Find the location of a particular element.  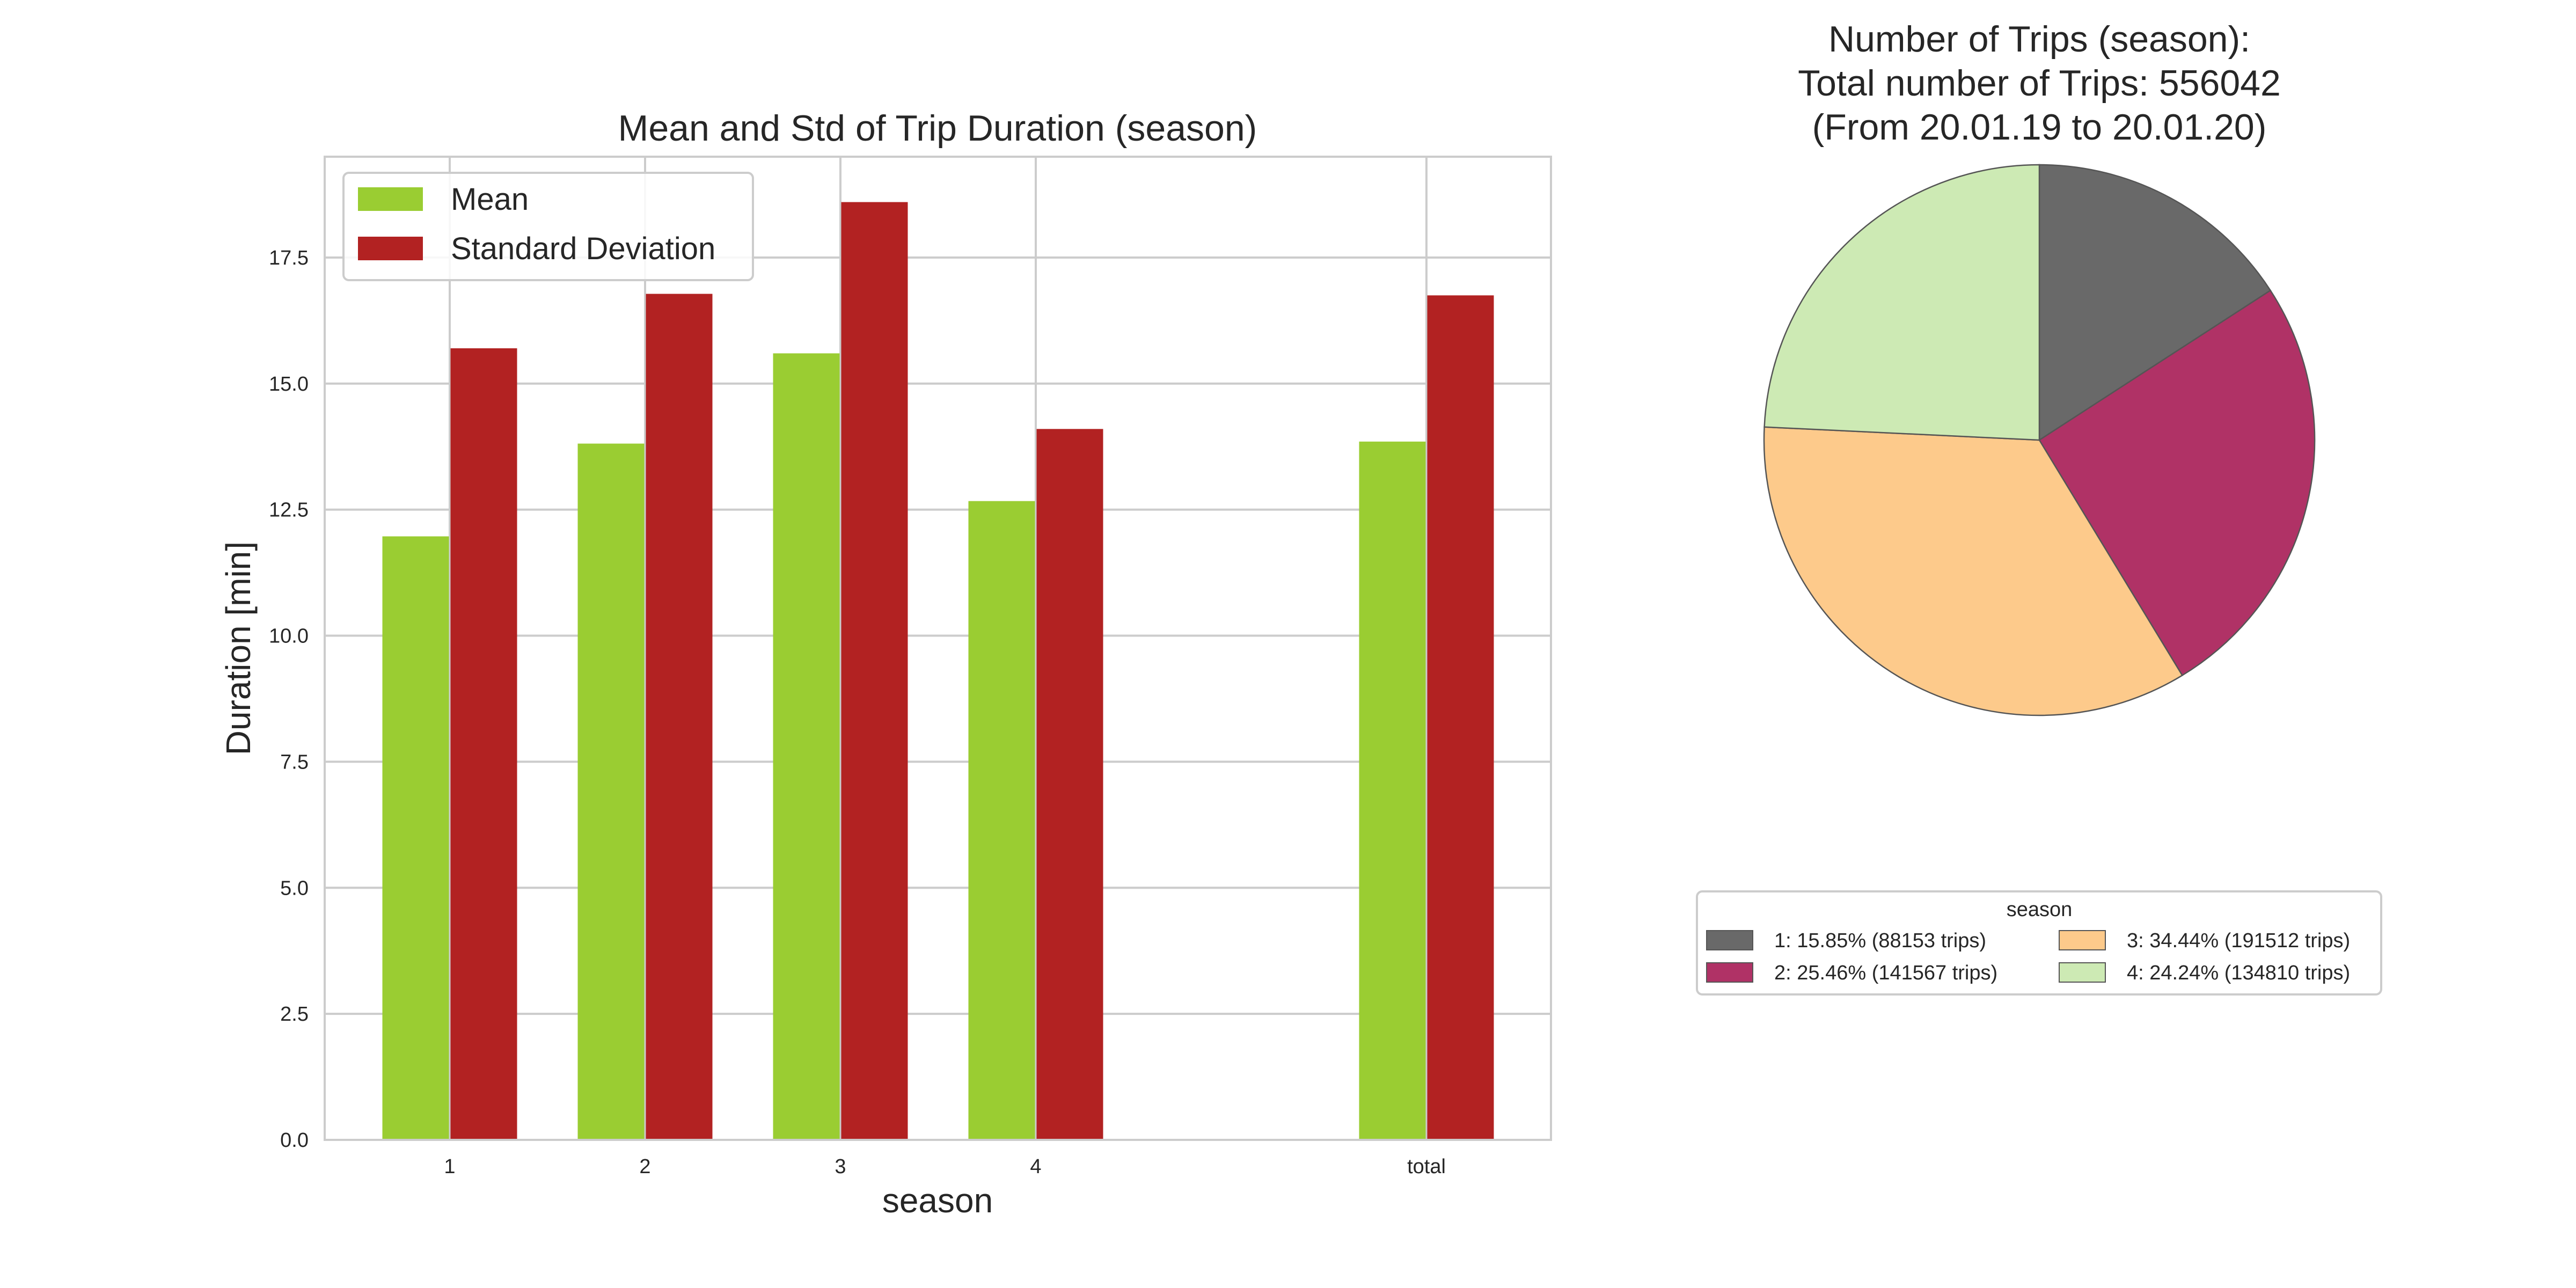

x-tick-label: 1 is located at coordinates (449, 1166).